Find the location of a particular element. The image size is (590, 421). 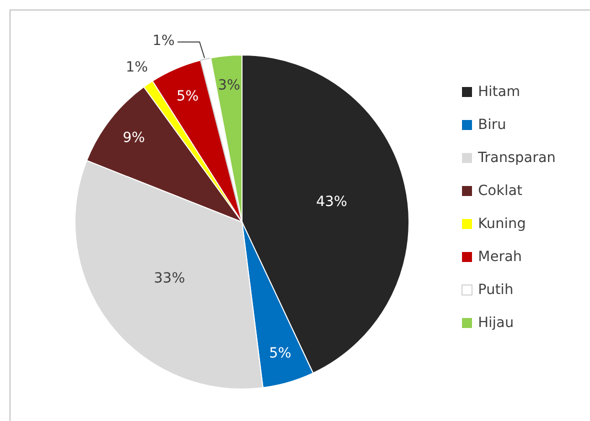

legend-label: Hitam is located at coordinates (499, 92).